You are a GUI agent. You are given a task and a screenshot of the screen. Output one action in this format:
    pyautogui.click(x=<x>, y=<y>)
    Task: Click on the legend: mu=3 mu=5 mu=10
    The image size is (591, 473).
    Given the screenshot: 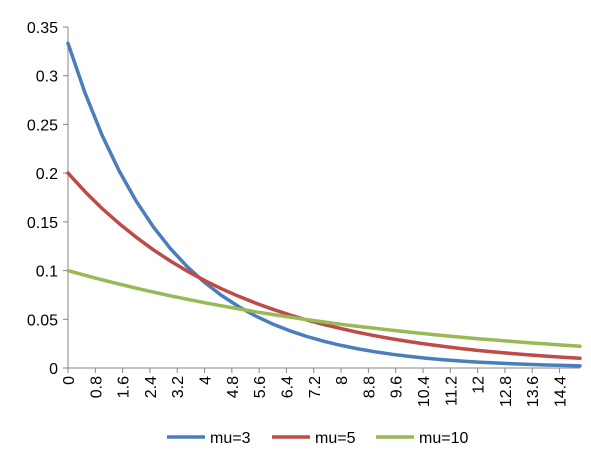 What is the action you would take?
    pyautogui.click(x=317, y=438)
    